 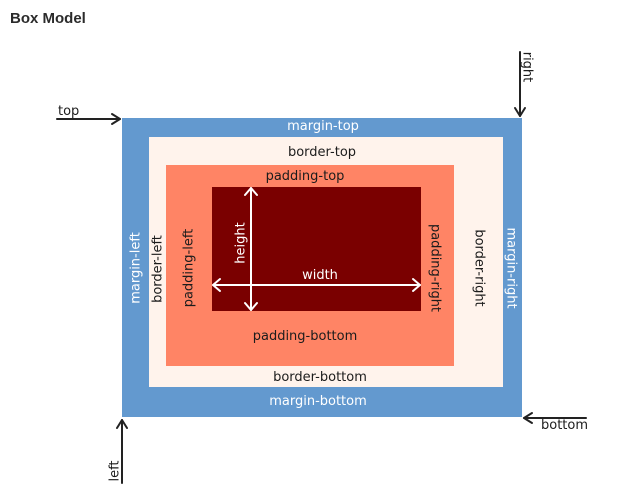 What do you see at coordinates (316, 249) in the screenshot?
I see `content-area` at bounding box center [316, 249].